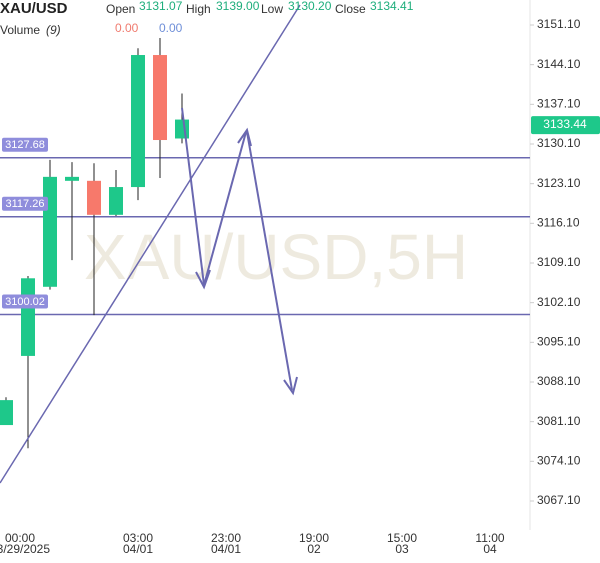 This screenshot has width=600, height=563. Describe the element at coordinates (559, 421) in the screenshot. I see `y-tick-label: 3081.10` at that location.